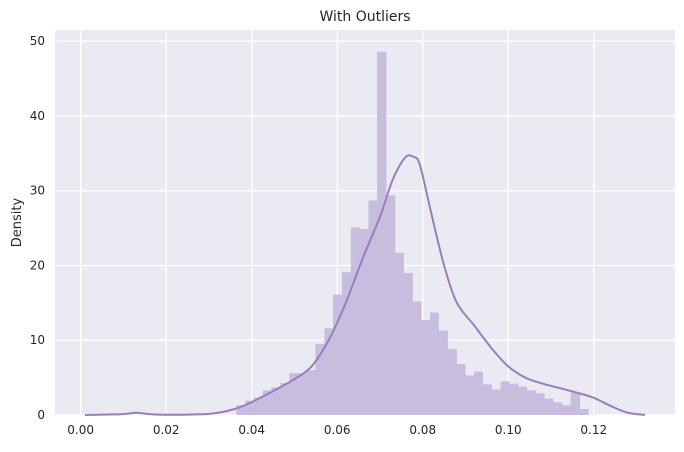 Image resolution: width=684 pixels, height=452 pixels. What do you see at coordinates (17, 222) in the screenshot?
I see `y-axis-label: Density` at bounding box center [17, 222].